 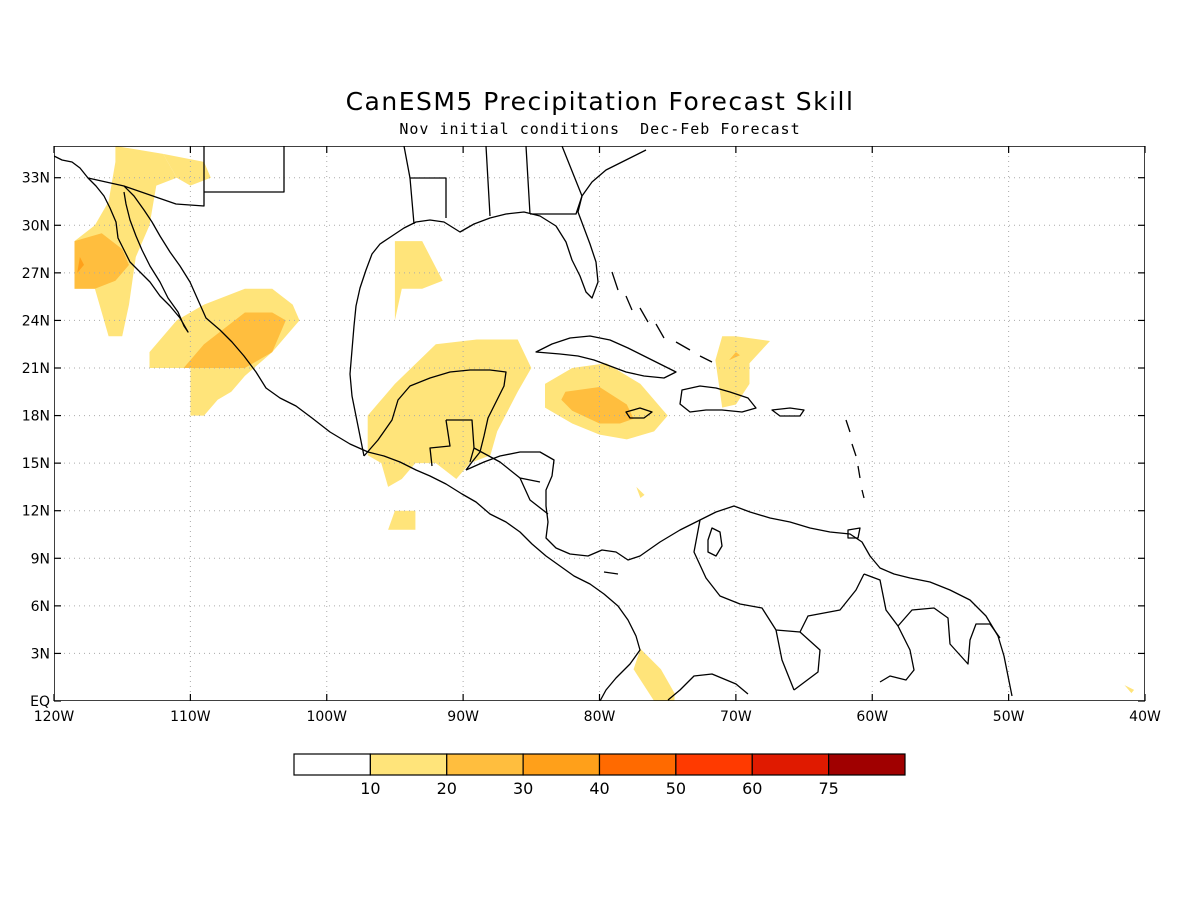 What do you see at coordinates (742, 372) in the screenshot?
I see `skill-region-bahamas` at bounding box center [742, 372].